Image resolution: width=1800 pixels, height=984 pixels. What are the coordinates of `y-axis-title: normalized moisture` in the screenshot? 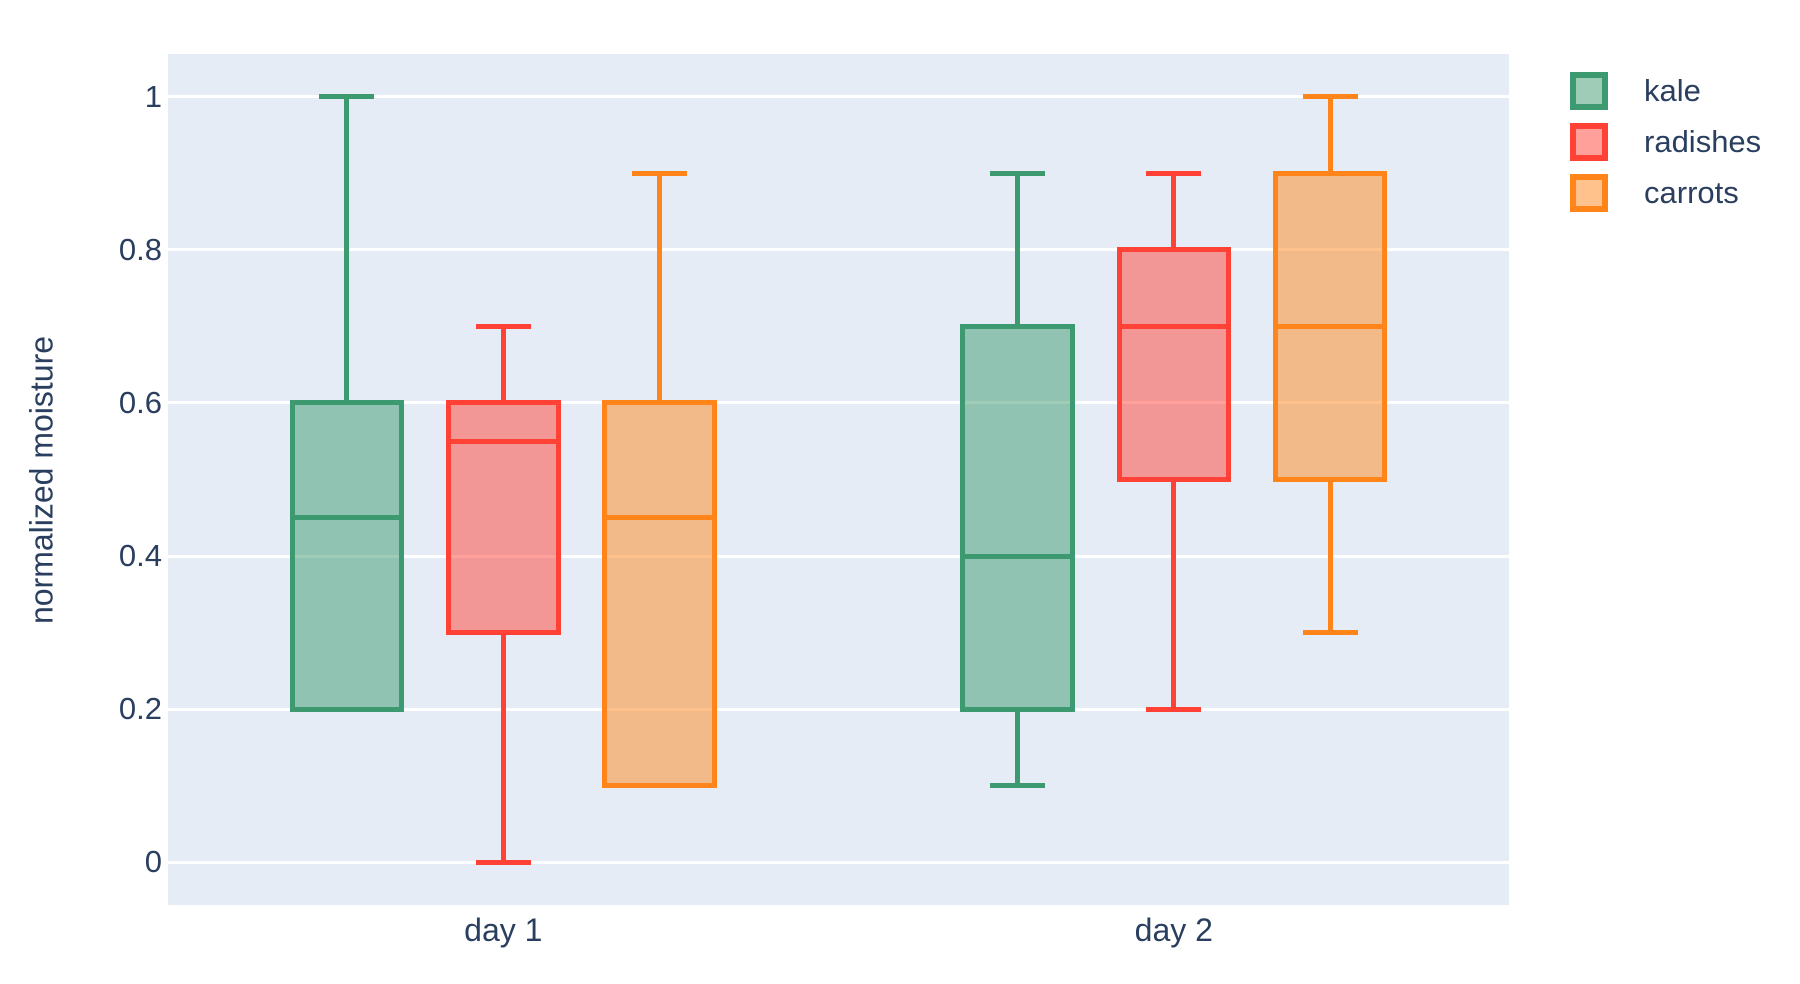 It's located at (41, 480).